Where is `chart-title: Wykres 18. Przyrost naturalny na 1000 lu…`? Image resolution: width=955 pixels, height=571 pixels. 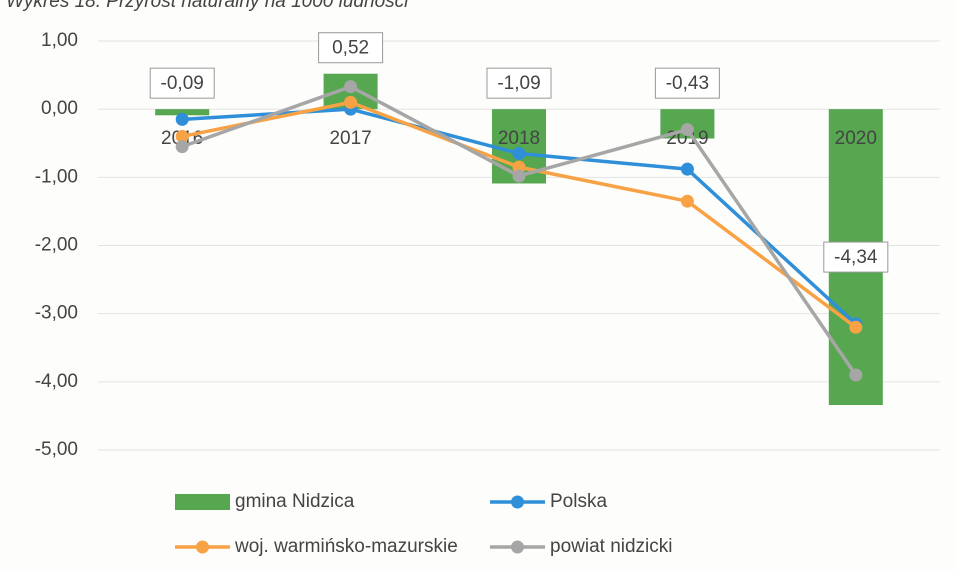
chart-title: Wykres 18. Przyrost naturalny na 1000 lu… is located at coordinates (207, 6).